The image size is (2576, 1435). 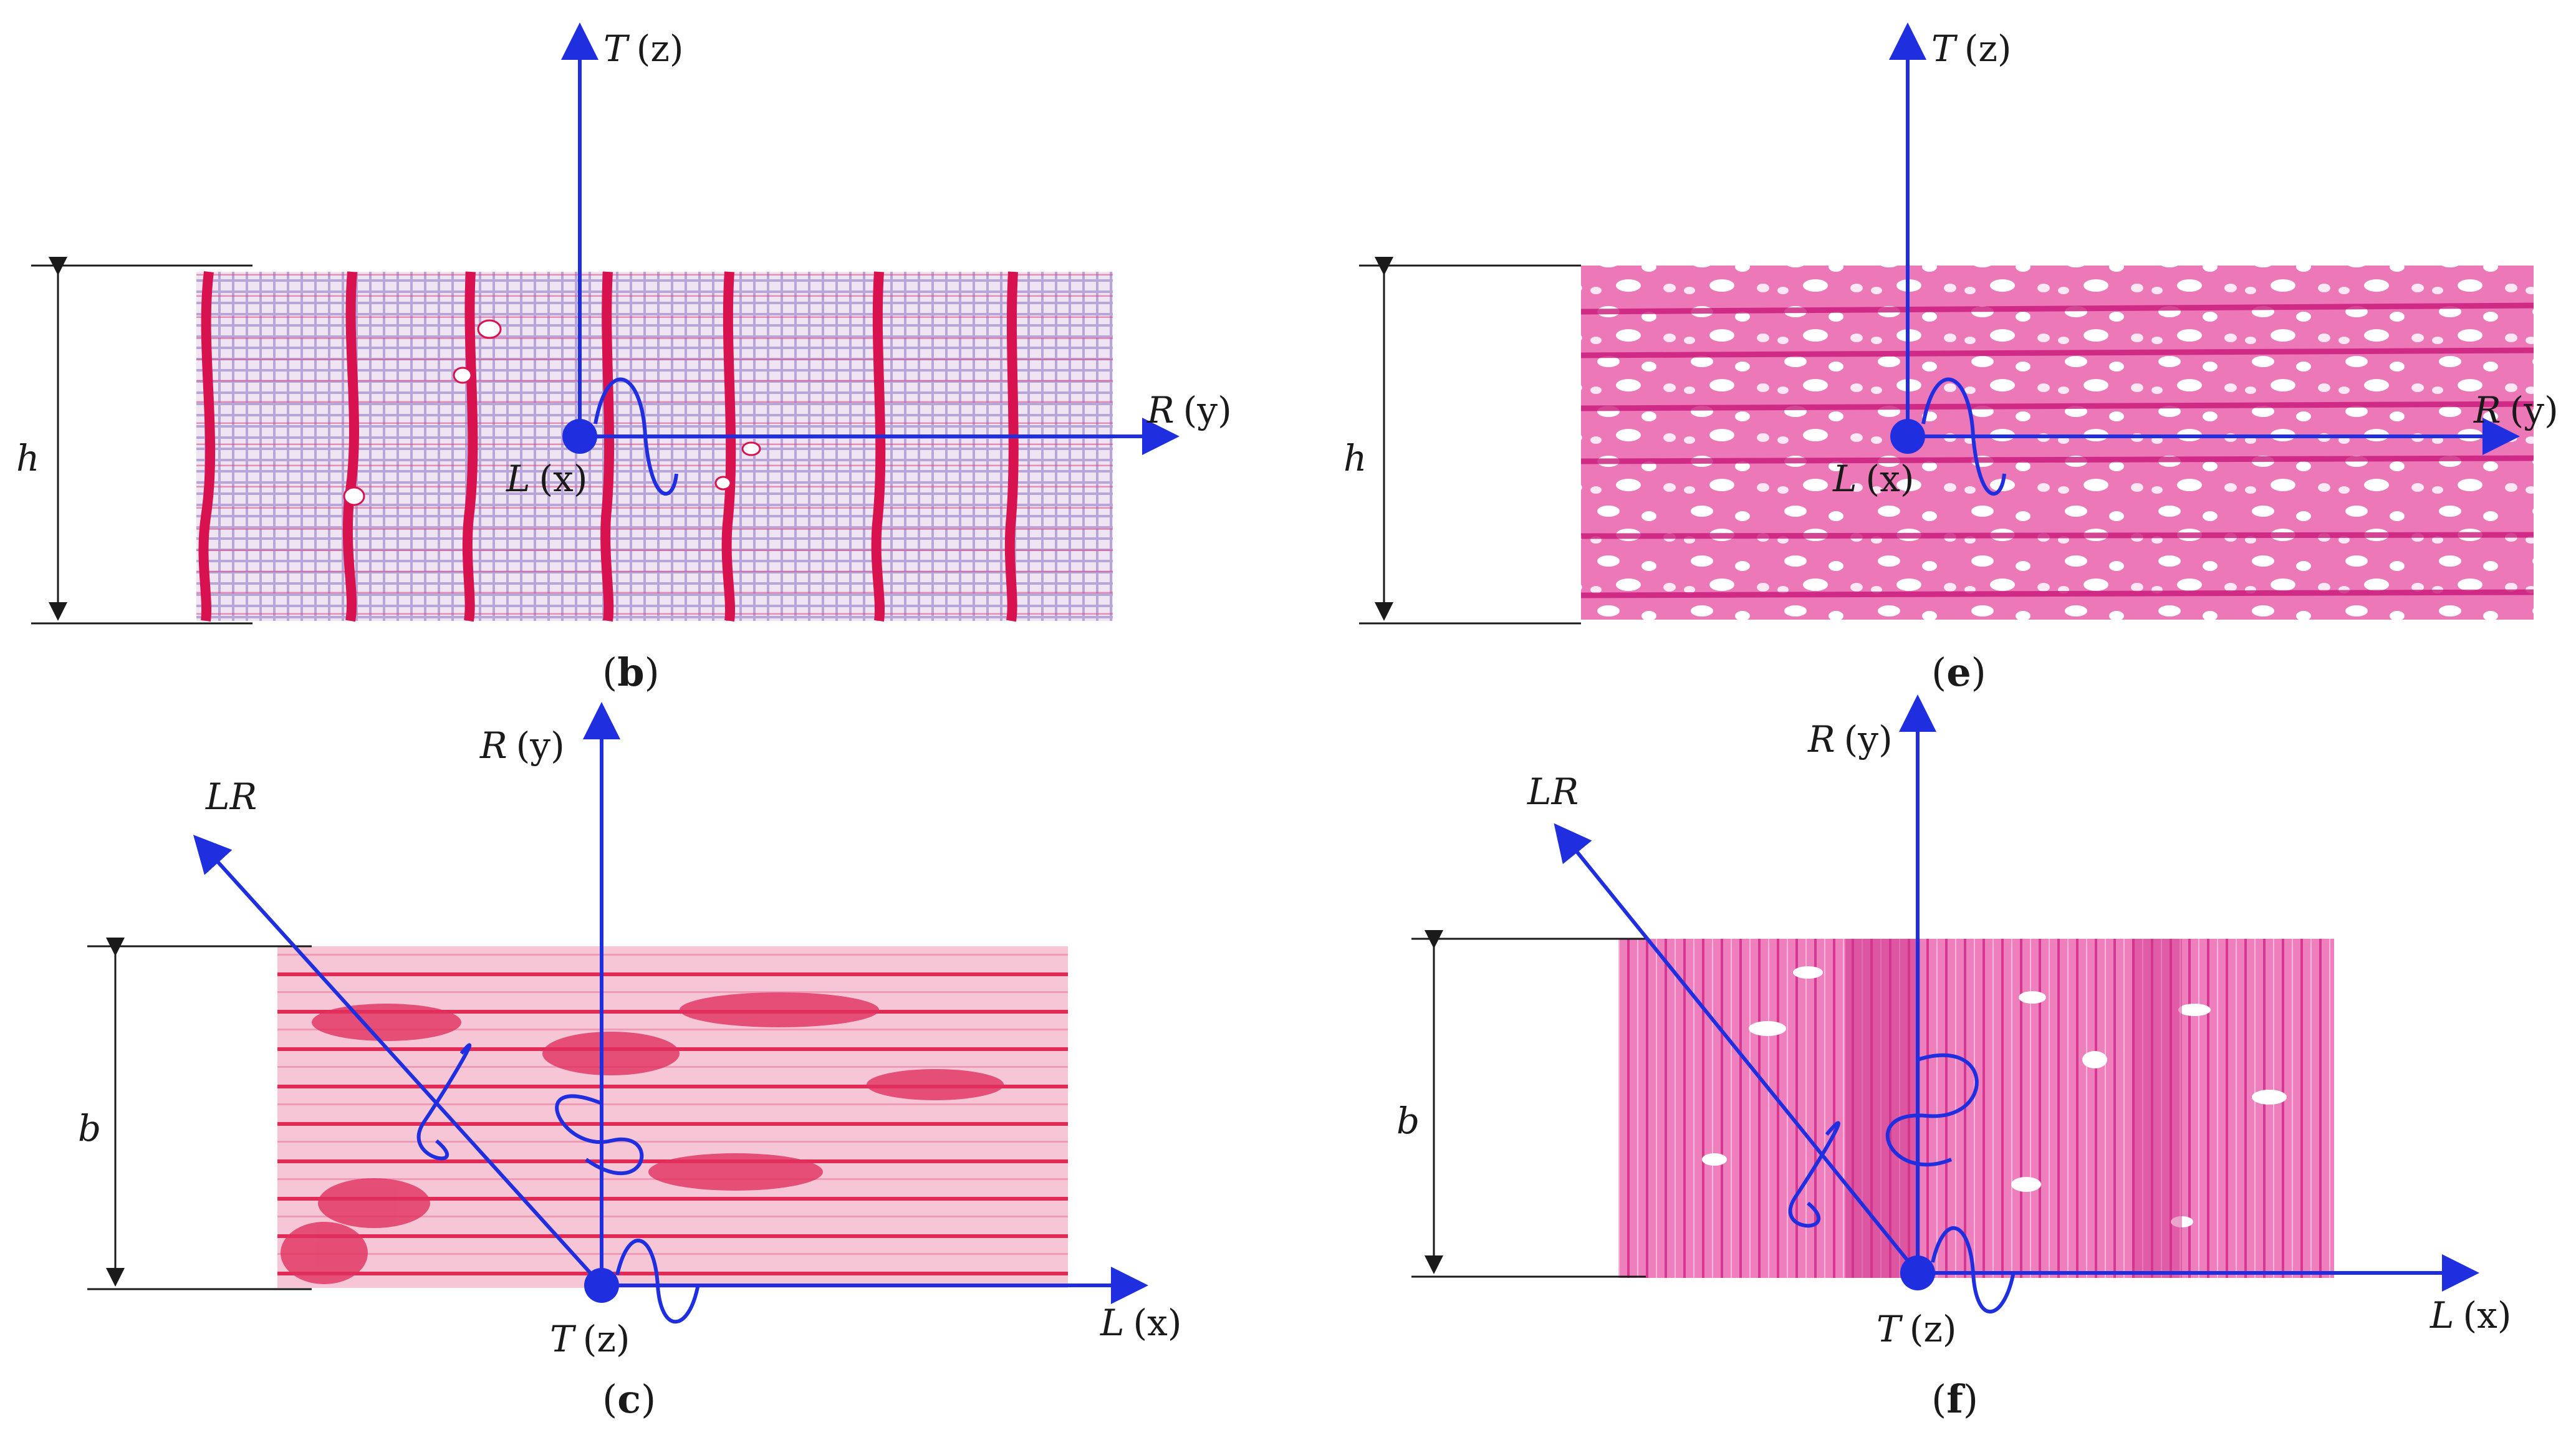 I want to click on ray-lines, so click(x=654, y=446).